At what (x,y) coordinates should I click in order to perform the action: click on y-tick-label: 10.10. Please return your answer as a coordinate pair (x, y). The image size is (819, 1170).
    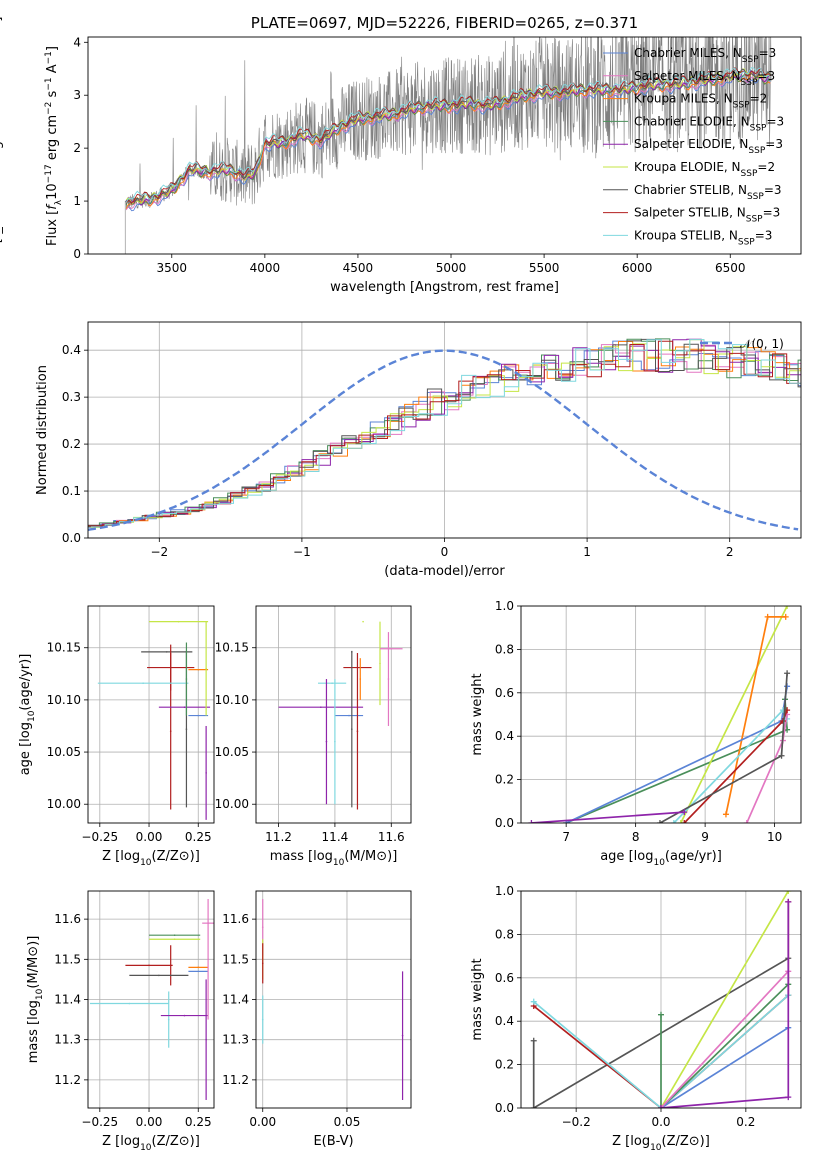
    Looking at the image, I should click on (64, 700).